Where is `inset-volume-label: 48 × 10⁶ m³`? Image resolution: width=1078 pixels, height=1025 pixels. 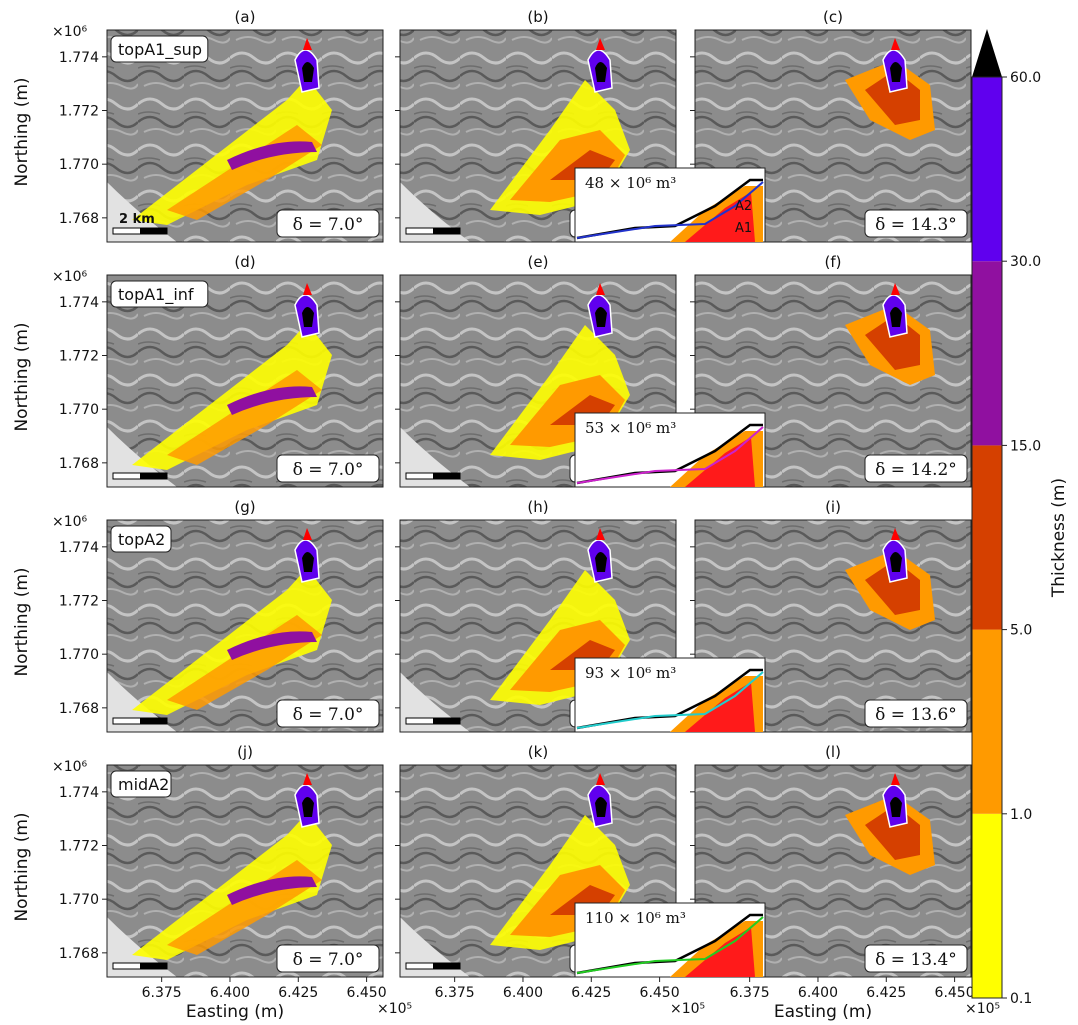 inset-volume-label: 48 × 10⁶ m³ is located at coordinates (630, 183).